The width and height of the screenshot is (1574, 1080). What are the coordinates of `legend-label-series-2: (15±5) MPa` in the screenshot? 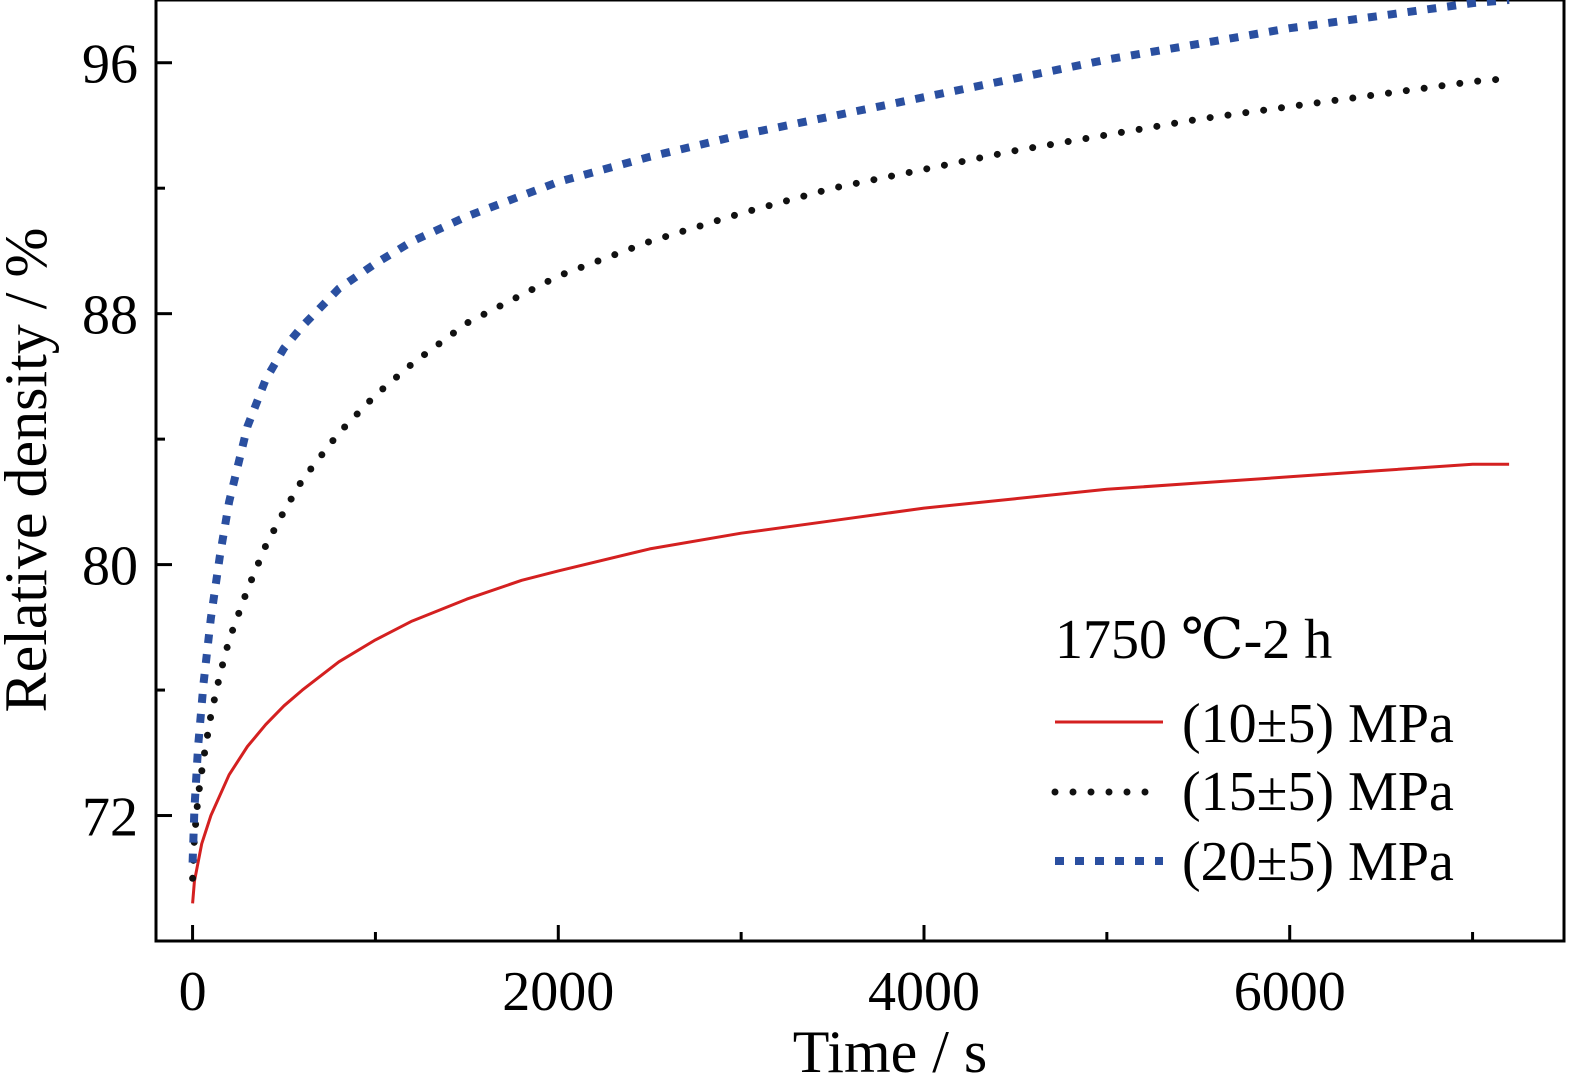 It's located at (1318, 792).